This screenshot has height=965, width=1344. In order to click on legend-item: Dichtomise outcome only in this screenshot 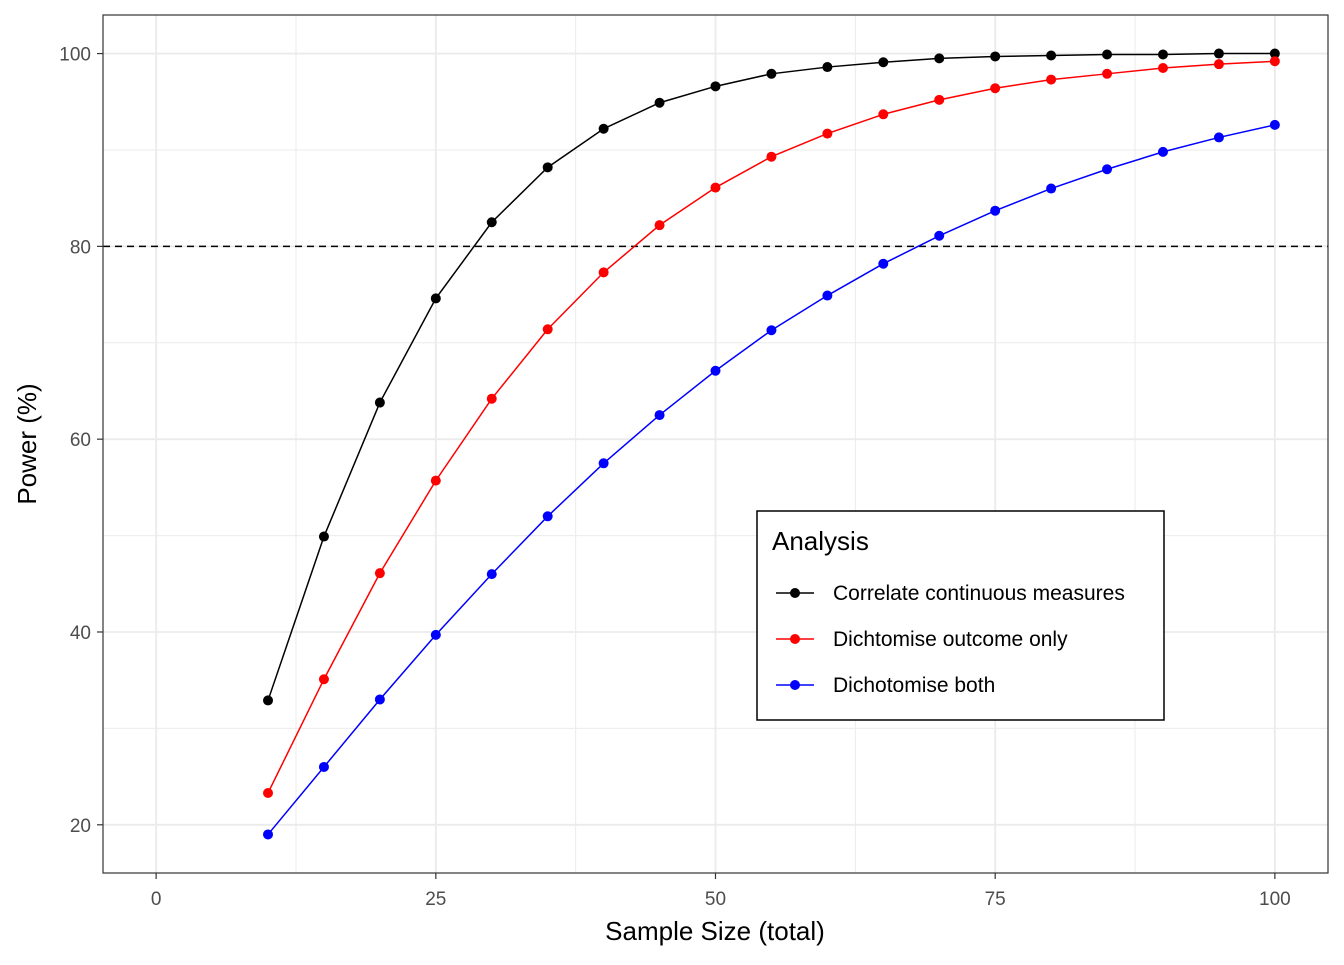, I will do `click(922, 639)`.